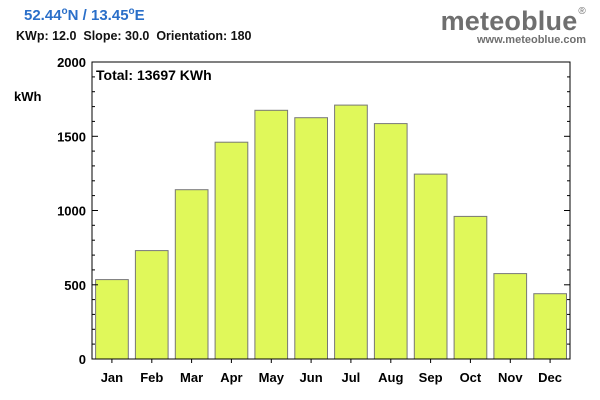 This screenshot has height=400, width=600. What do you see at coordinates (112, 377) in the screenshot?
I see `x-tick-label-jan: Jan` at bounding box center [112, 377].